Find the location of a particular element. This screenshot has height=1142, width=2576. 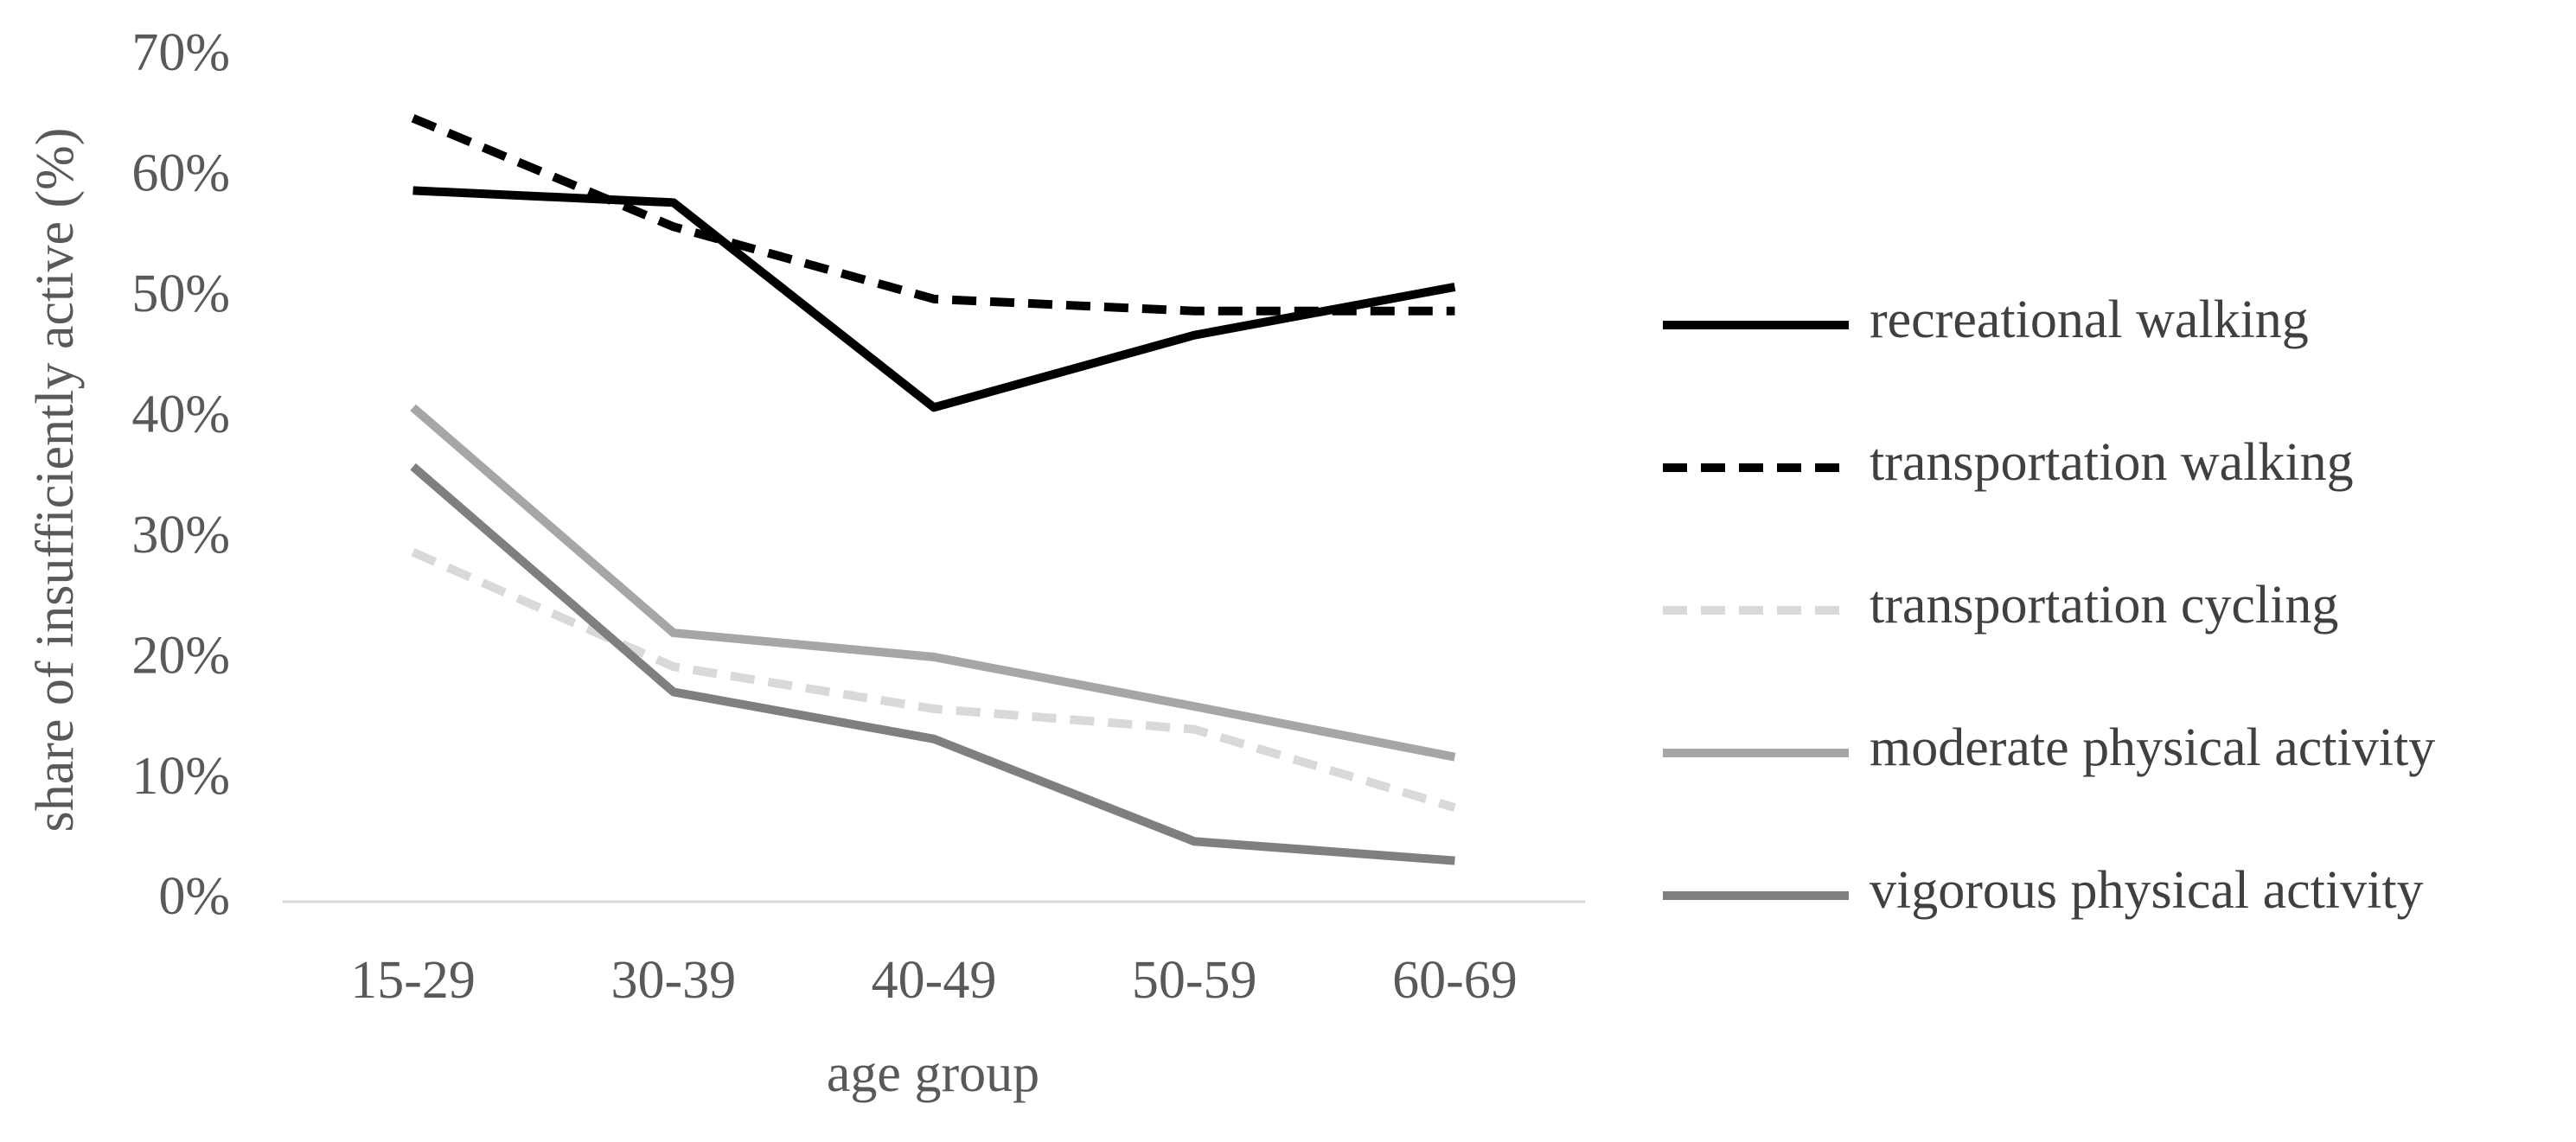

y-tick-label: 50% is located at coordinates (181, 294).